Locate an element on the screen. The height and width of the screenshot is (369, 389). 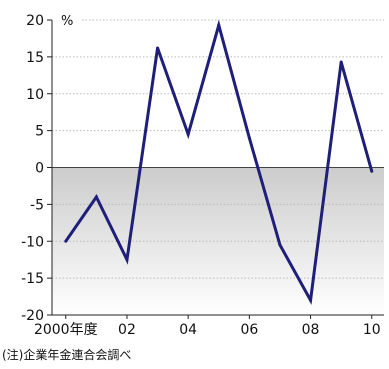
y-tick-label: 15 is located at coordinates (35, 58).